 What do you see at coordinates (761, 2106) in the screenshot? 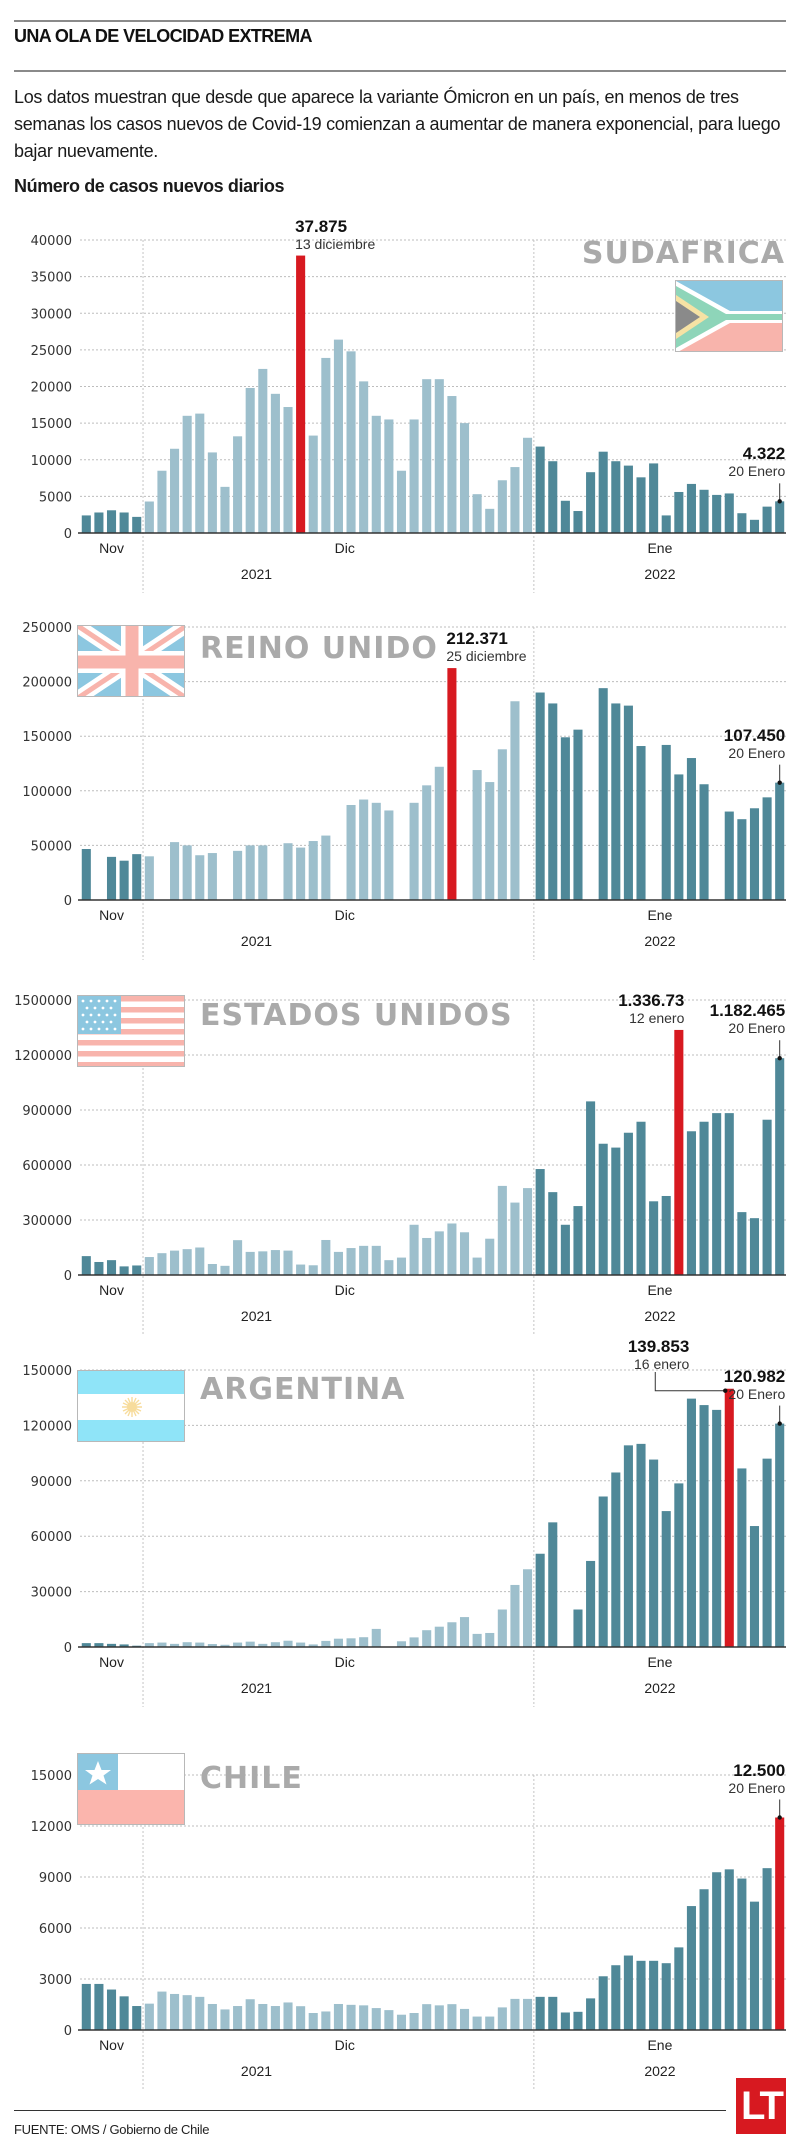
I see `la-tercera-logo: LT` at bounding box center [761, 2106].